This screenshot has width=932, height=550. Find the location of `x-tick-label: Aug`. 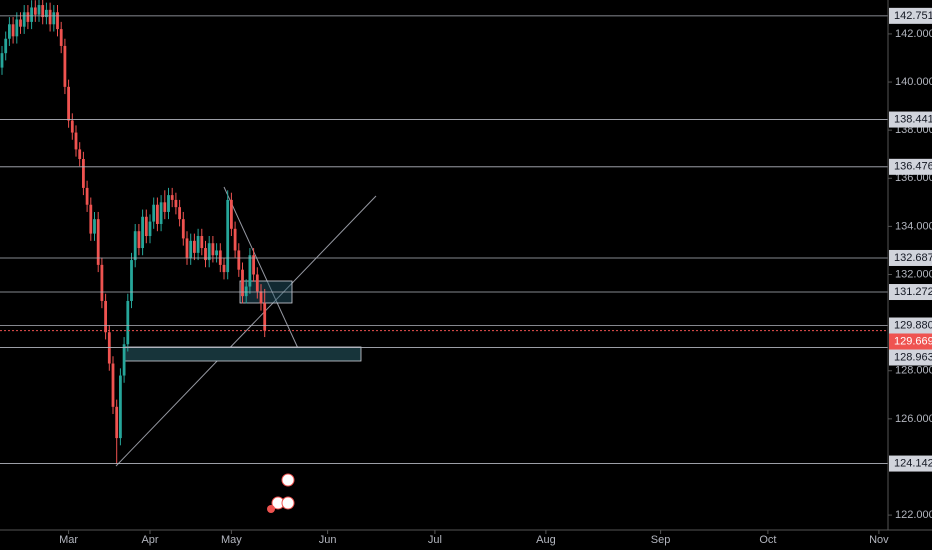

x-tick-label: Aug is located at coordinates (546, 540).